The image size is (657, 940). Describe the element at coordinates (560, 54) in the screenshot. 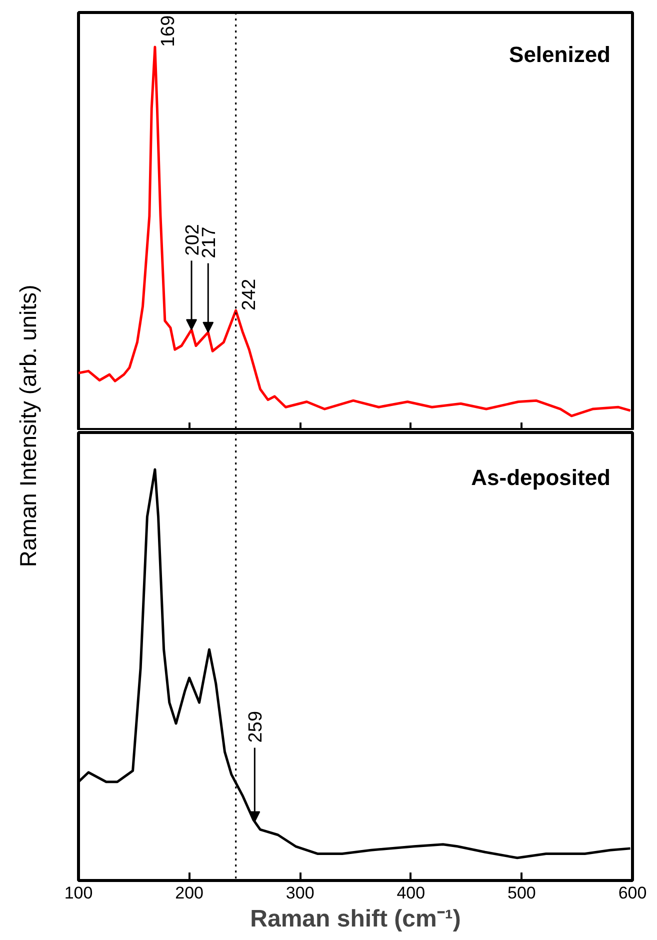

I see `chart-title: Selenized` at that location.